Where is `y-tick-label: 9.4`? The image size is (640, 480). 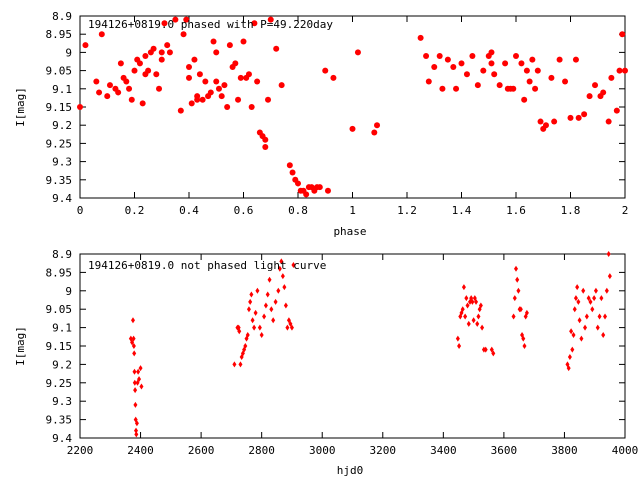
y-tick-label: 9.4 is located at coordinates (62, 438).